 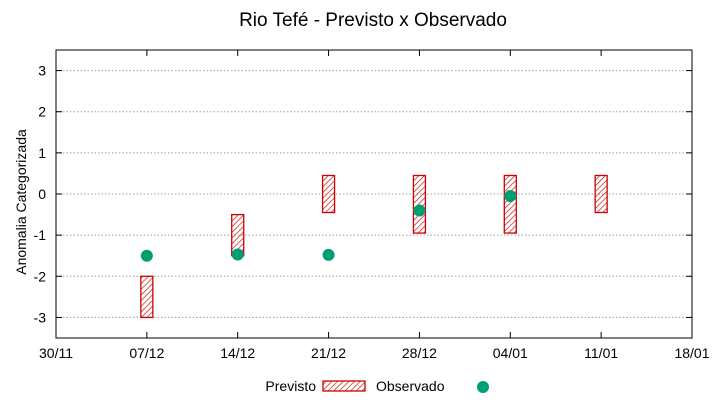 I want to click on y-axis-label: Anomalia Categorizada, so click(x=21, y=202).